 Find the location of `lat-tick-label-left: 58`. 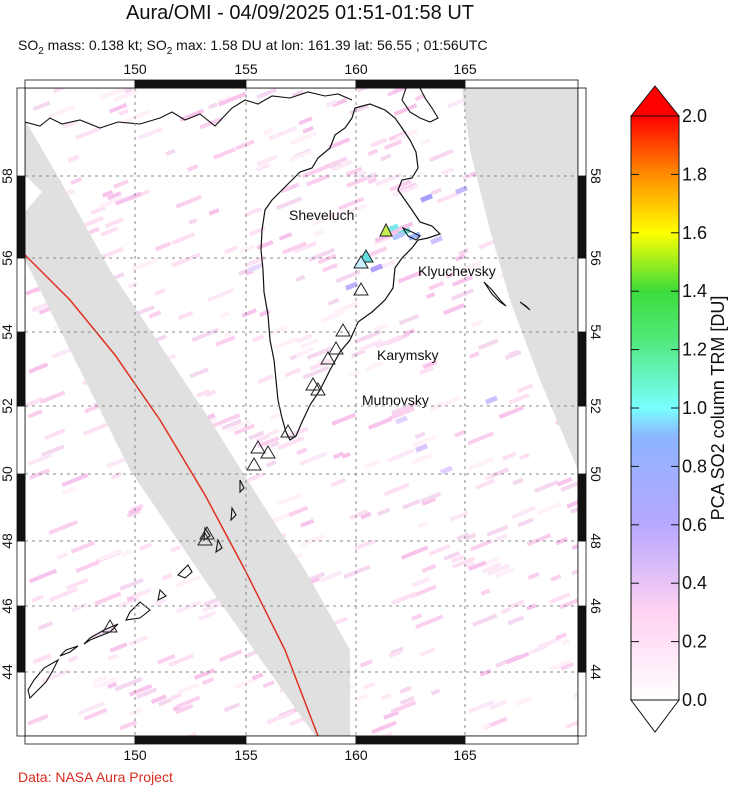

lat-tick-label-left: 58 is located at coordinates (7, 176).